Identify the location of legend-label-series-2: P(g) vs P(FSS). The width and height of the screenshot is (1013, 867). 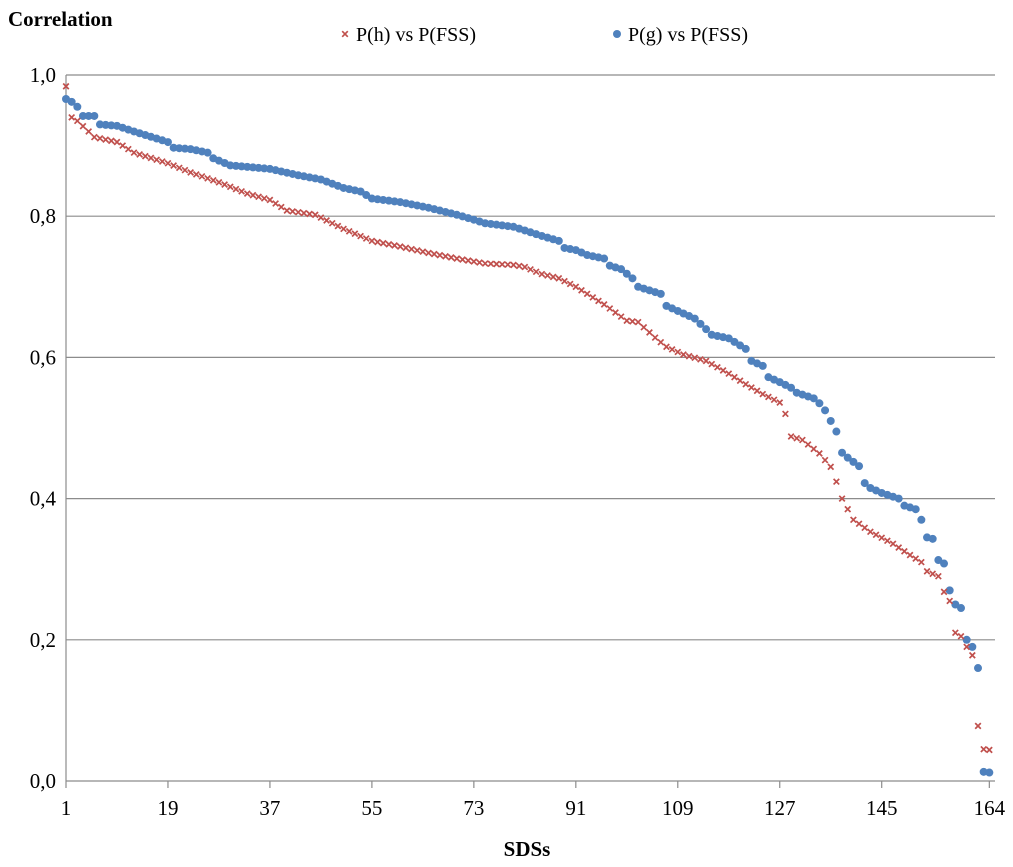
(688, 35).